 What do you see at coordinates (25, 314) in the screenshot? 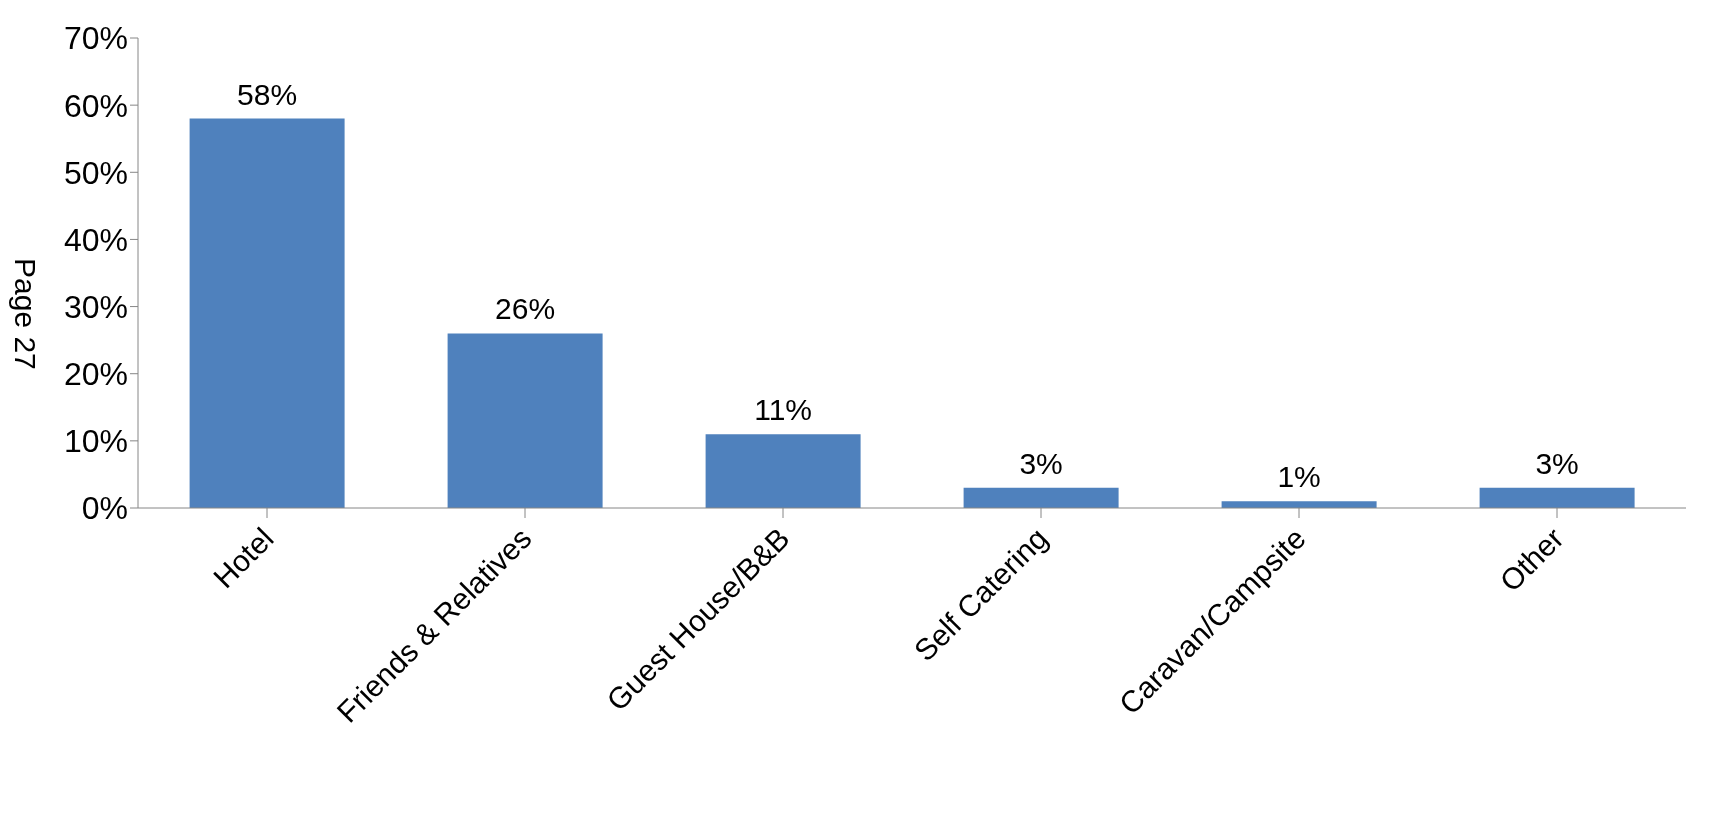
I see `text: Page 27` at bounding box center [25, 314].